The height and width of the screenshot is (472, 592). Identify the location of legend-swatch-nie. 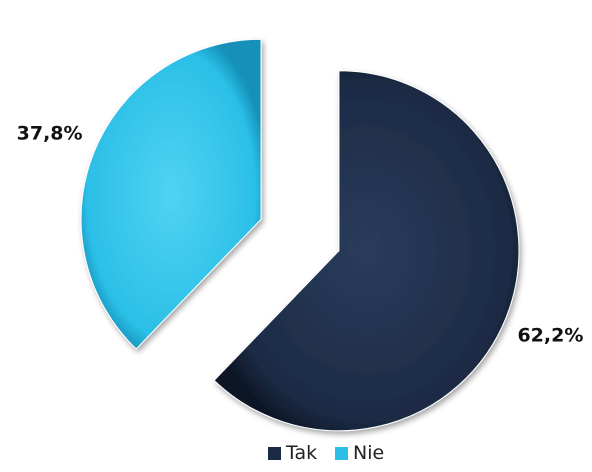
(341, 453).